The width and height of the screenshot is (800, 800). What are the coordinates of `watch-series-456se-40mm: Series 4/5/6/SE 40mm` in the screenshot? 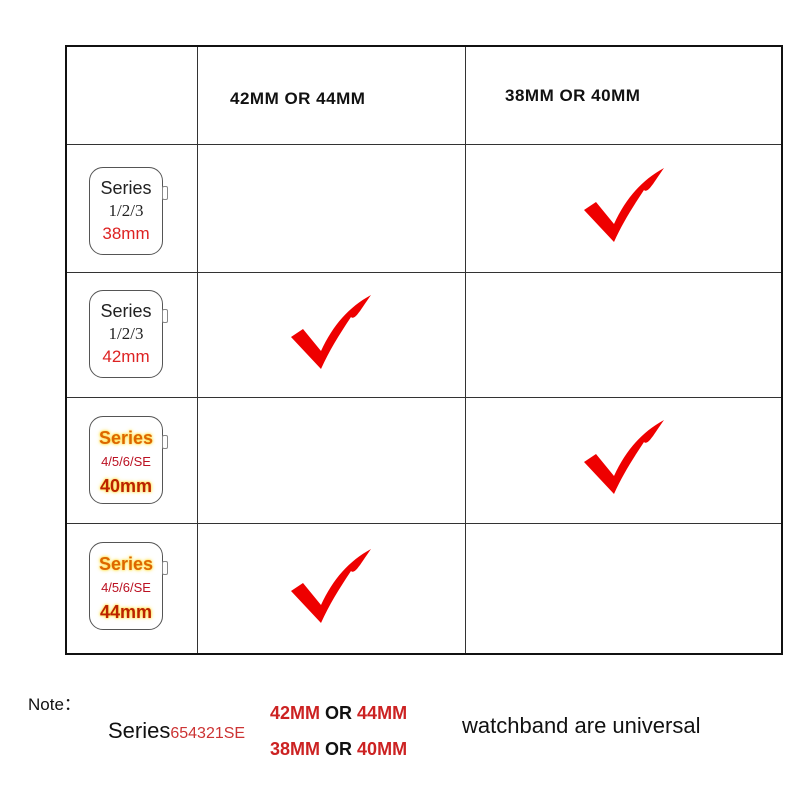 It's located at (128, 460).